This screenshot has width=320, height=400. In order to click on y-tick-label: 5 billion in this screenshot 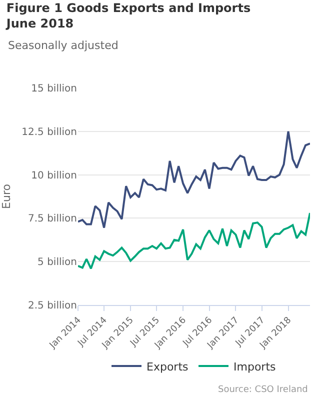, I will do `click(57, 262)`.